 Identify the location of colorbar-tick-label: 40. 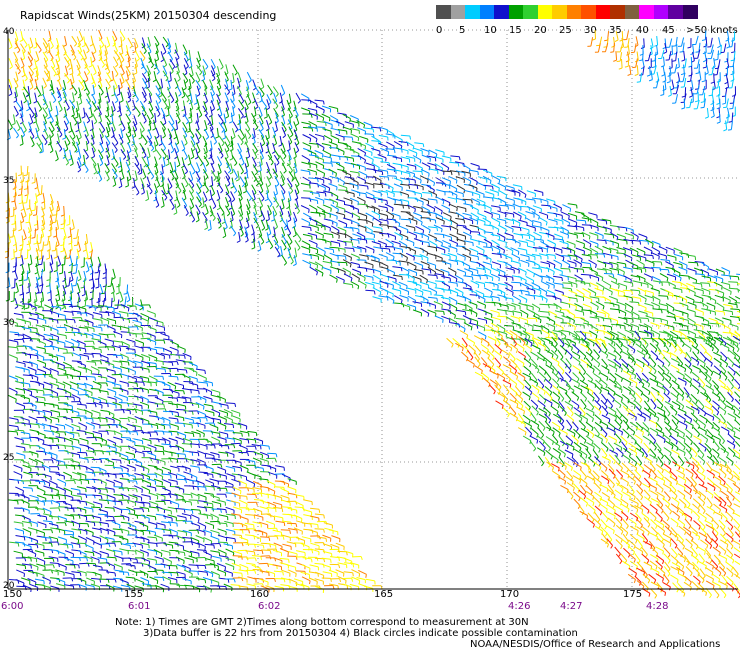
(642, 30).